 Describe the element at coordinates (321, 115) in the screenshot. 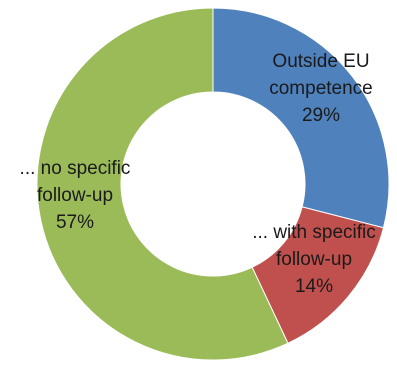

I see `slice-label-line: 29%` at that location.